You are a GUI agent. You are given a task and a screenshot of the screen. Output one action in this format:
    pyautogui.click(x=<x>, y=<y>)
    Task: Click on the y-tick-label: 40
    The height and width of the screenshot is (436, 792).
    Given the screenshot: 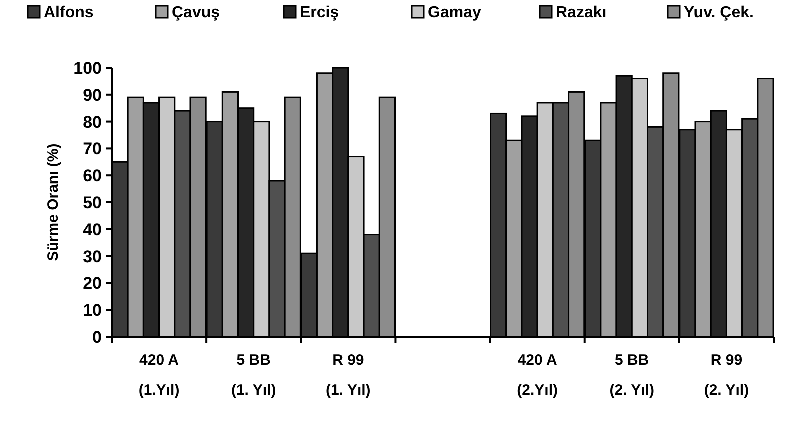 What is the action you would take?
    pyautogui.click(x=92, y=230)
    